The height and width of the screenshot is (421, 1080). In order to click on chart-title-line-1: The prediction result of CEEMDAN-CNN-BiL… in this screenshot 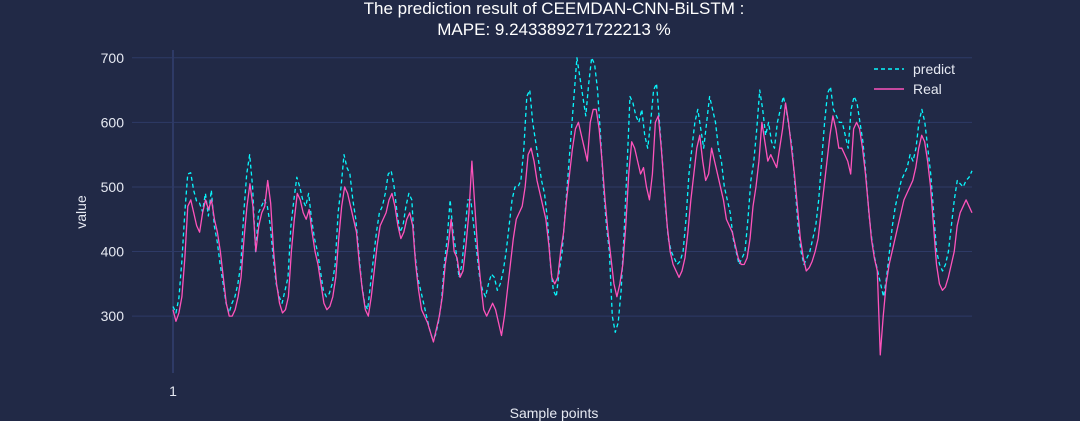, I will do `click(554, 9)`.